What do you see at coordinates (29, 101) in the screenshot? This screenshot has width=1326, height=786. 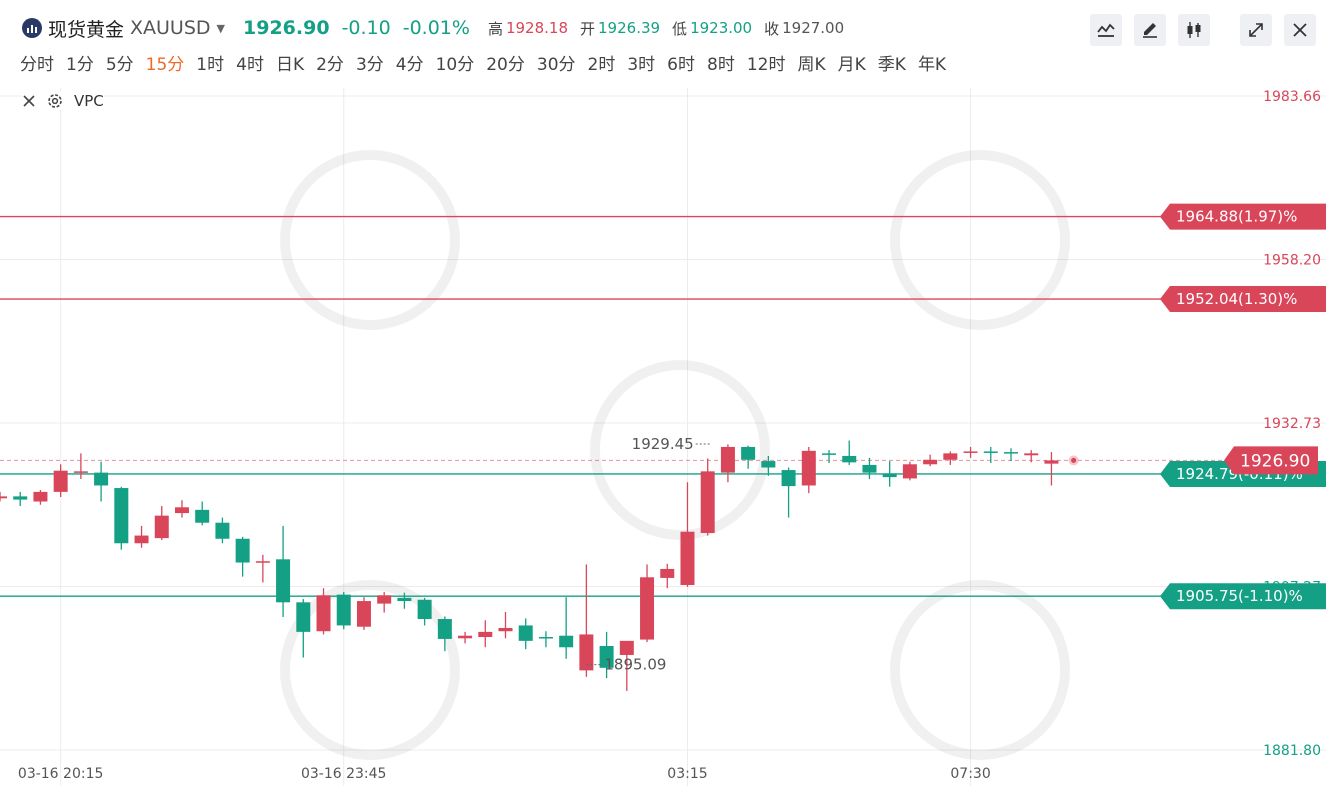 I see `remove-indicator-button` at bounding box center [29, 101].